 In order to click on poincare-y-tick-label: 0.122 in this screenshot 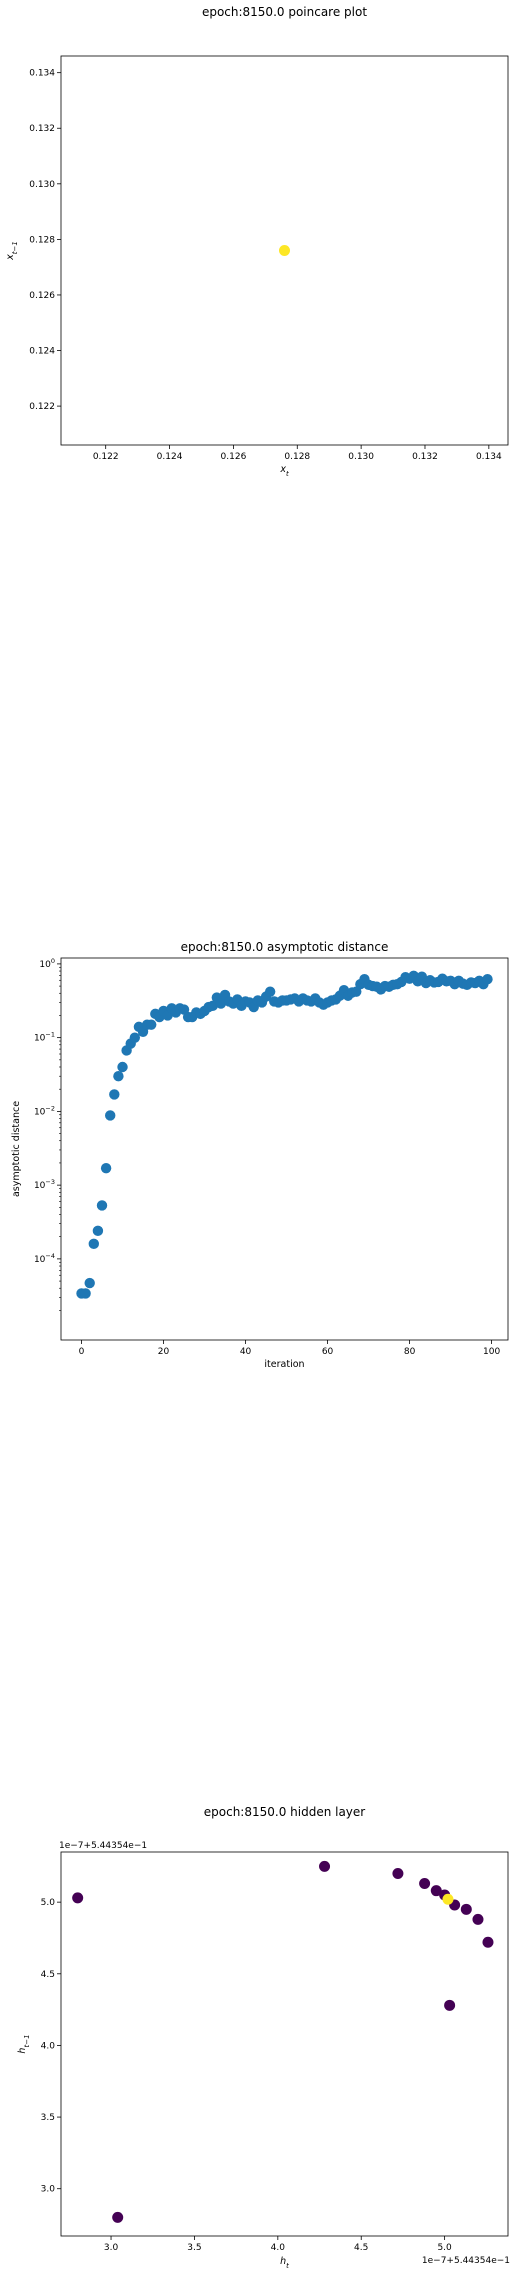, I will do `click(42, 407)`.